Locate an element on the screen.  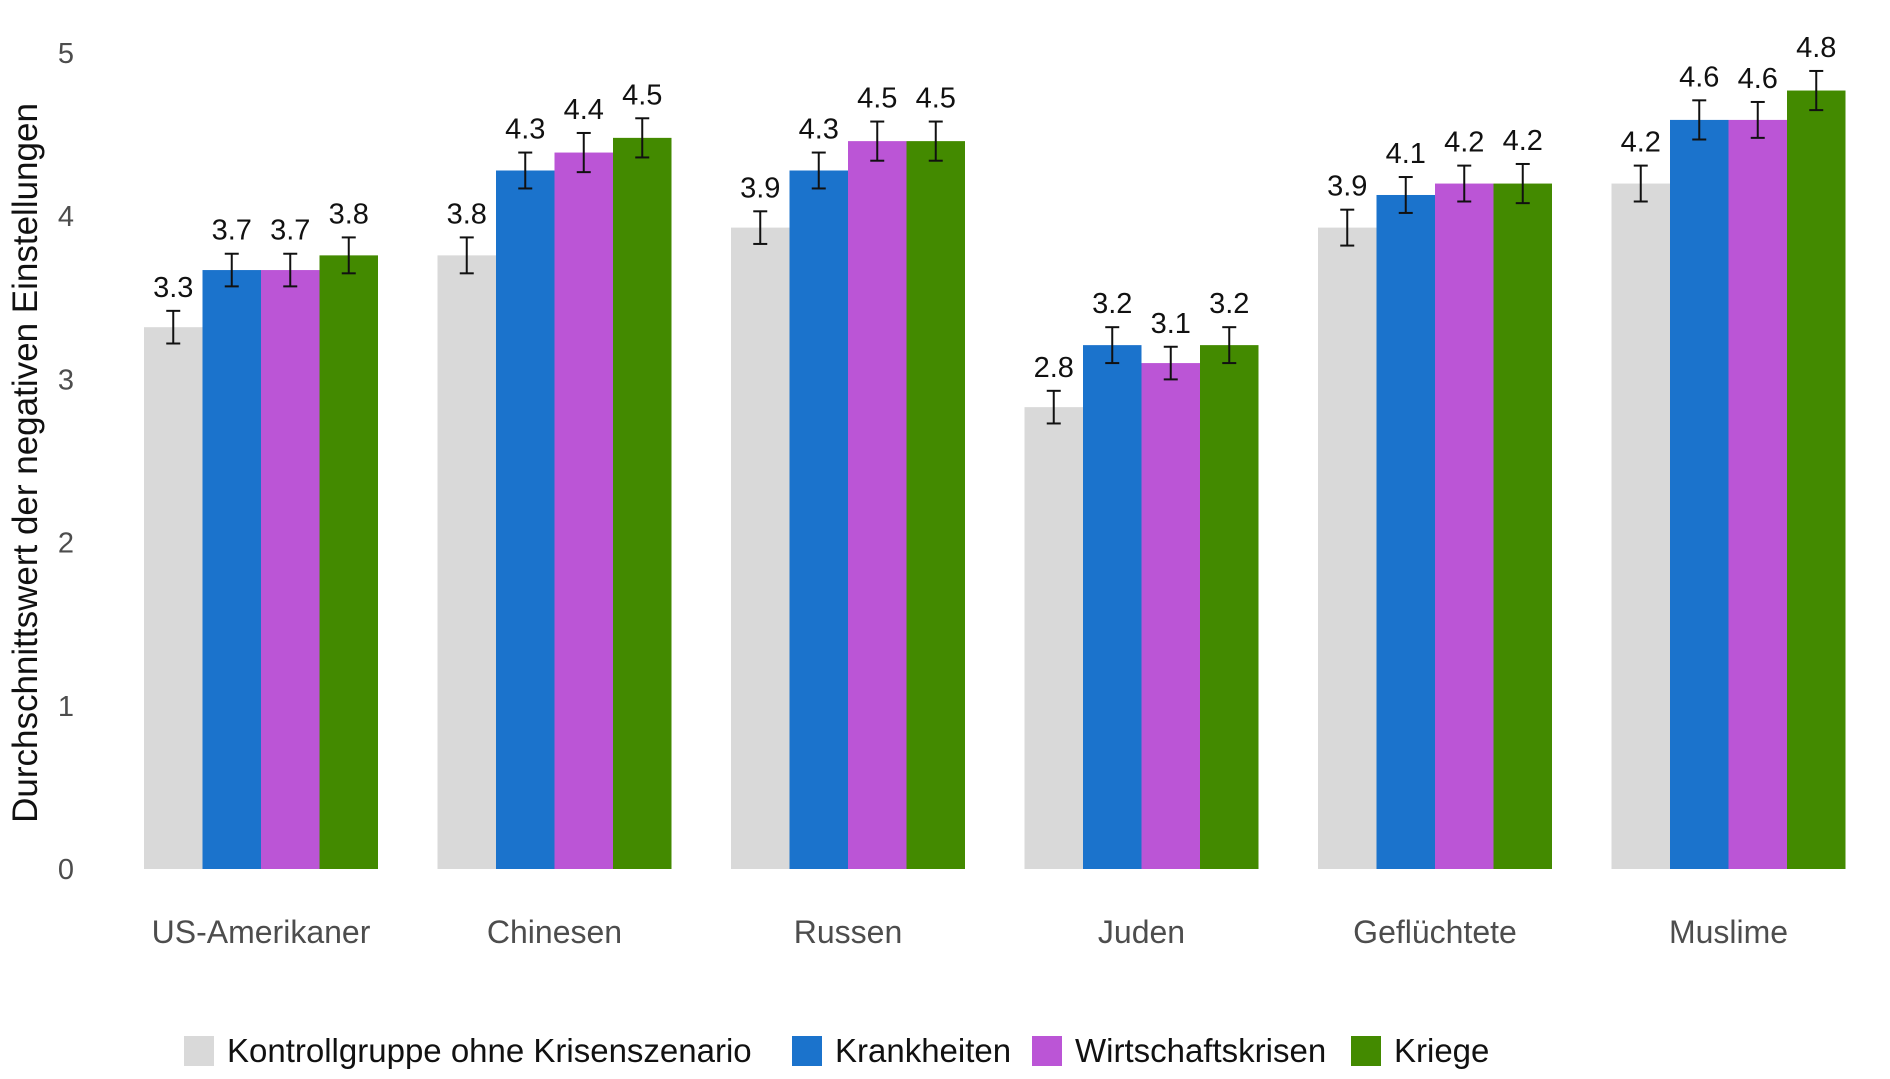
y-tick-label: 2 is located at coordinates (66, 544).